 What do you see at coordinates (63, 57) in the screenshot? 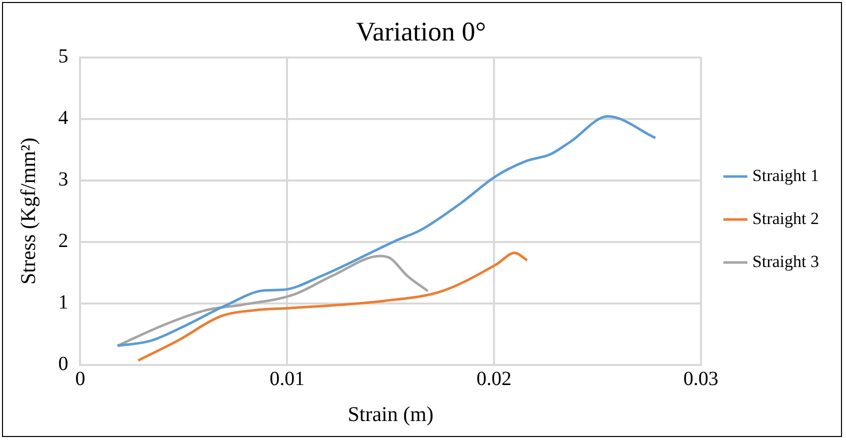
I see `y-tick-label: 5` at bounding box center [63, 57].